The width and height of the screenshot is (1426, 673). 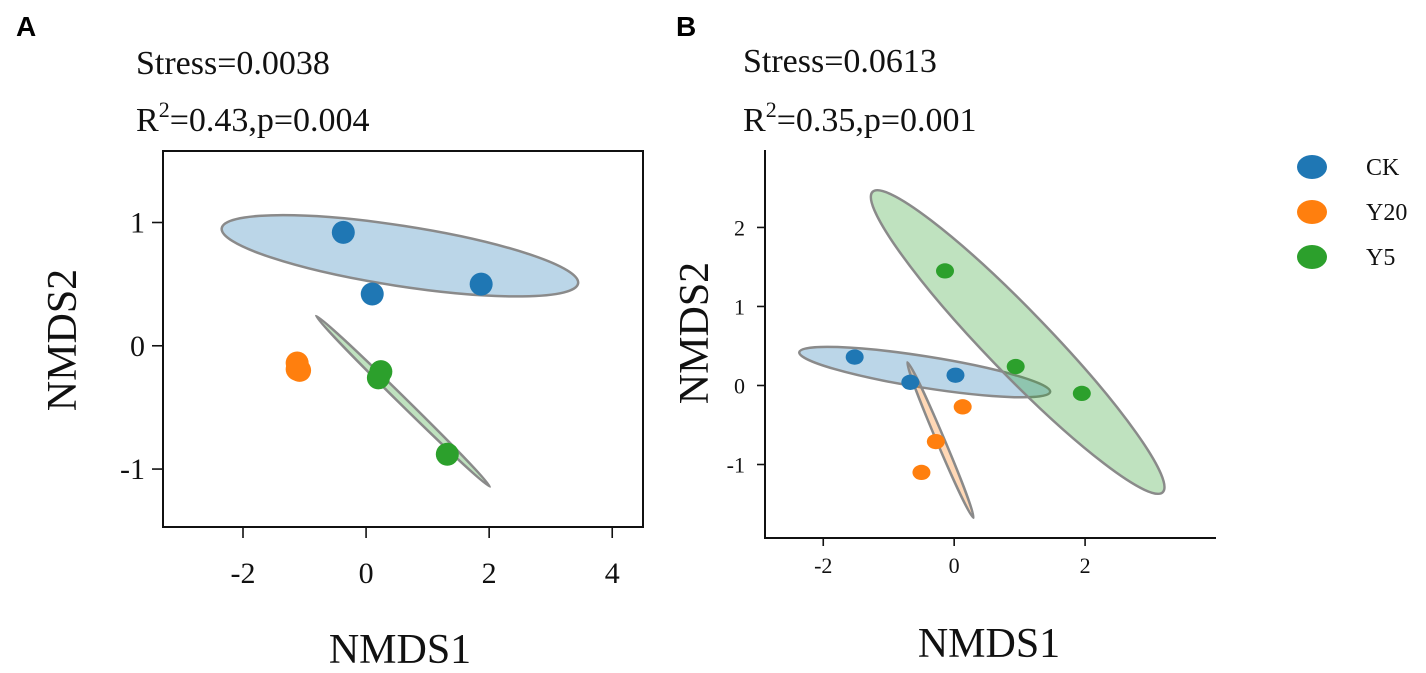 What do you see at coordinates (1380, 258) in the screenshot?
I see `legend-label-y5: Y5` at bounding box center [1380, 258].